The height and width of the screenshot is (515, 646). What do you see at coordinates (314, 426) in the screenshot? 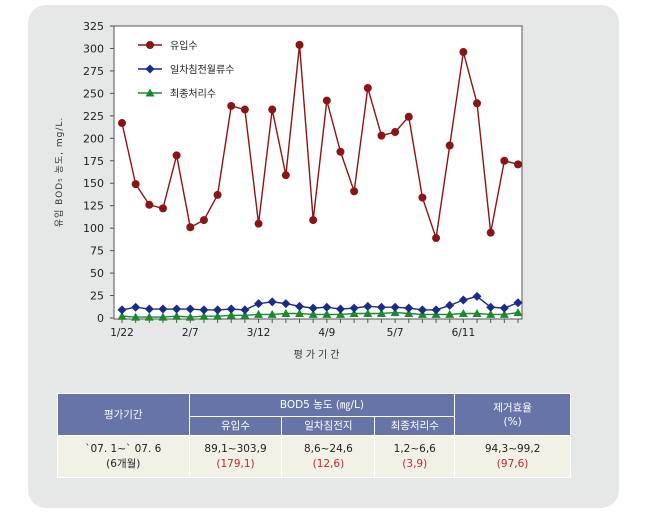
I see `table-subheader-row: 유입수 일차침전지 최종처리수` at bounding box center [314, 426].